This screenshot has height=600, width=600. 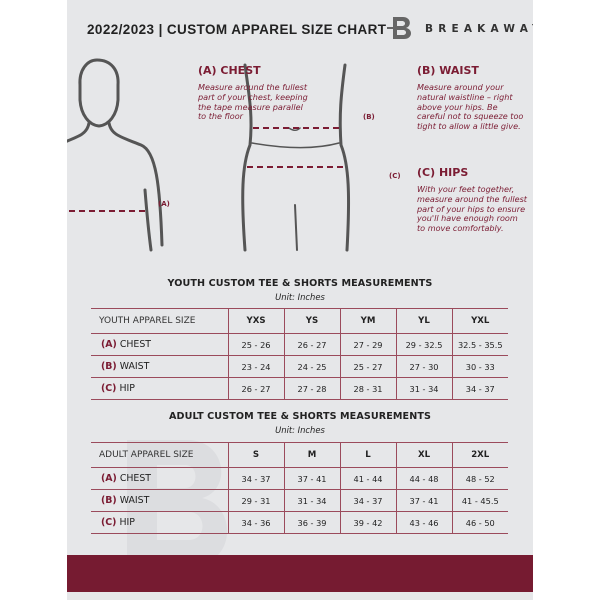 I want to click on page-title: 2022/2023 | CUSTOM APPAREL SIZE CHART, so click(x=237, y=29).